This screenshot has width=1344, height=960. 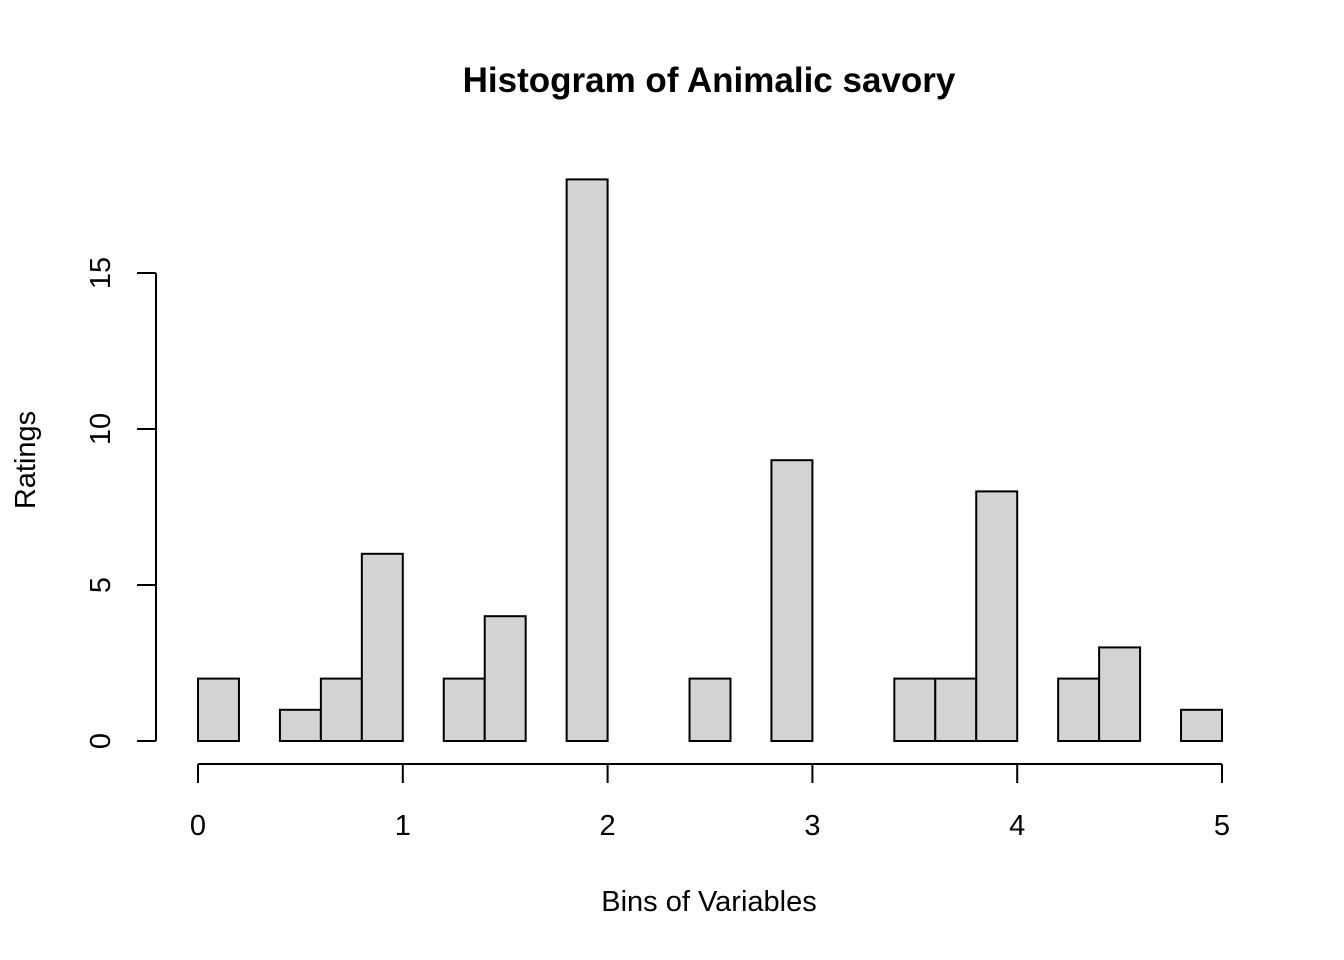 I want to click on y-tick-label: 15, so click(x=101, y=273).